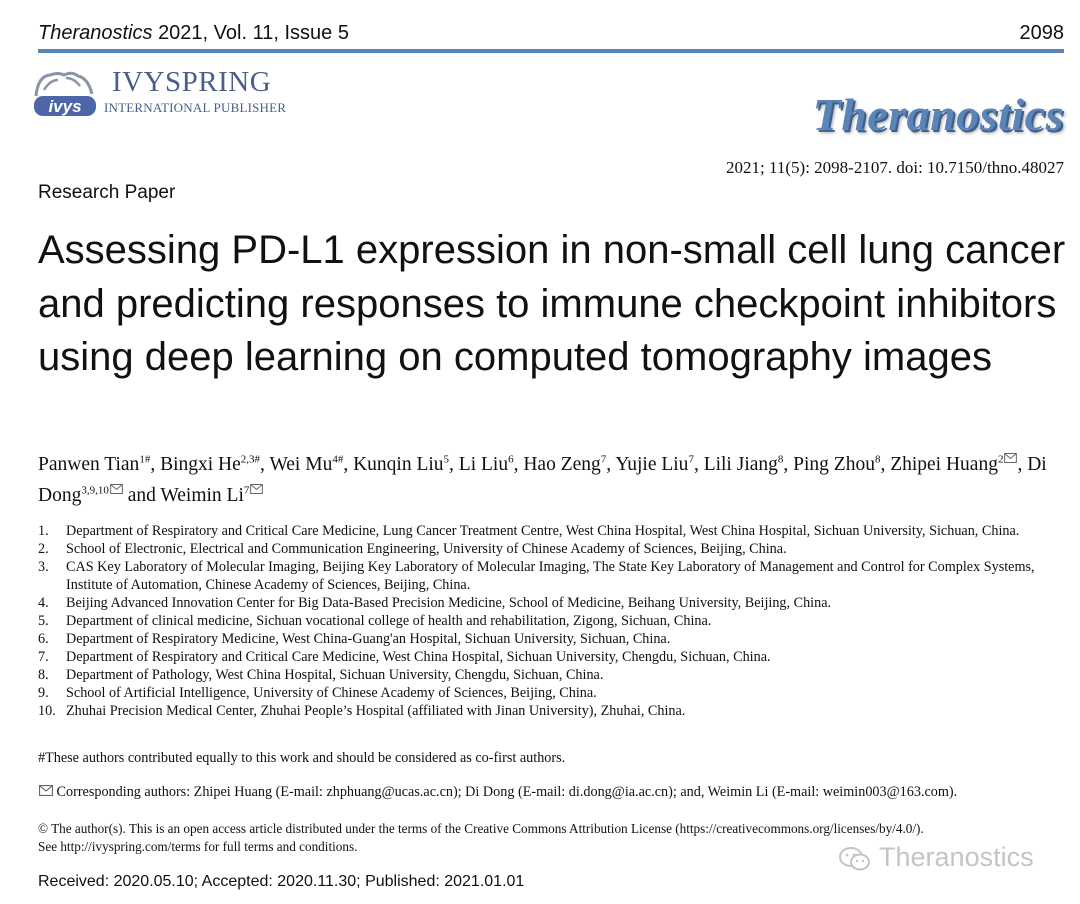  I want to click on author: Ping Zhou8, so click(836, 464).